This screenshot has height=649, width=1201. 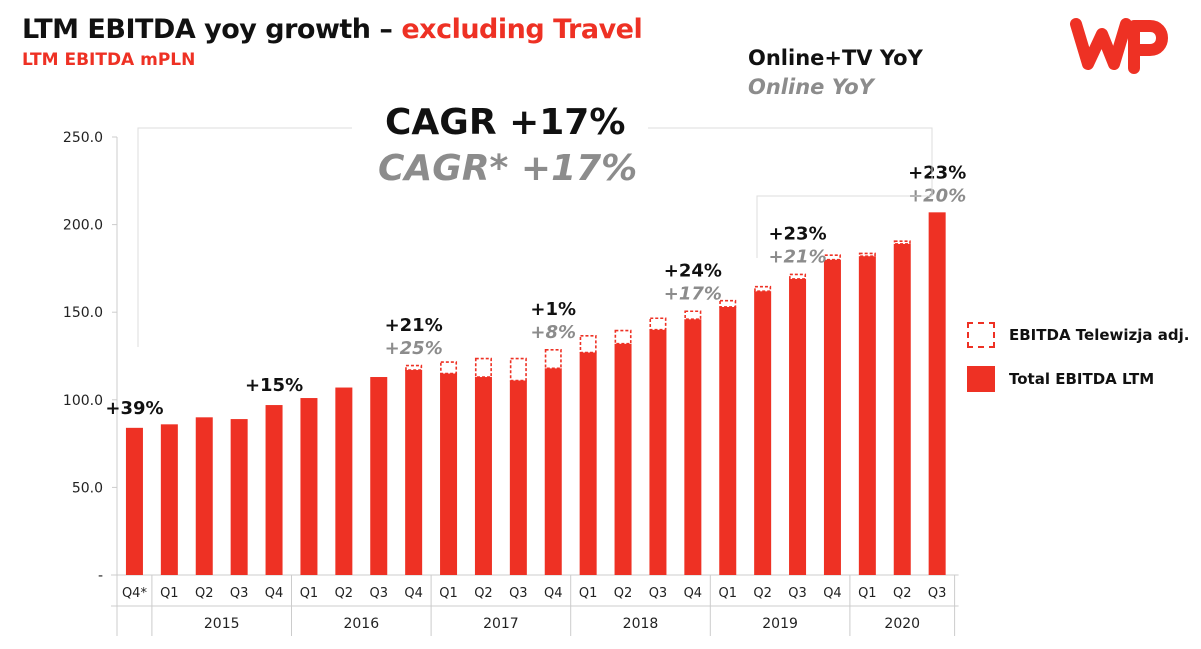 I want to click on x-group-label: 2019, so click(x=780, y=624).